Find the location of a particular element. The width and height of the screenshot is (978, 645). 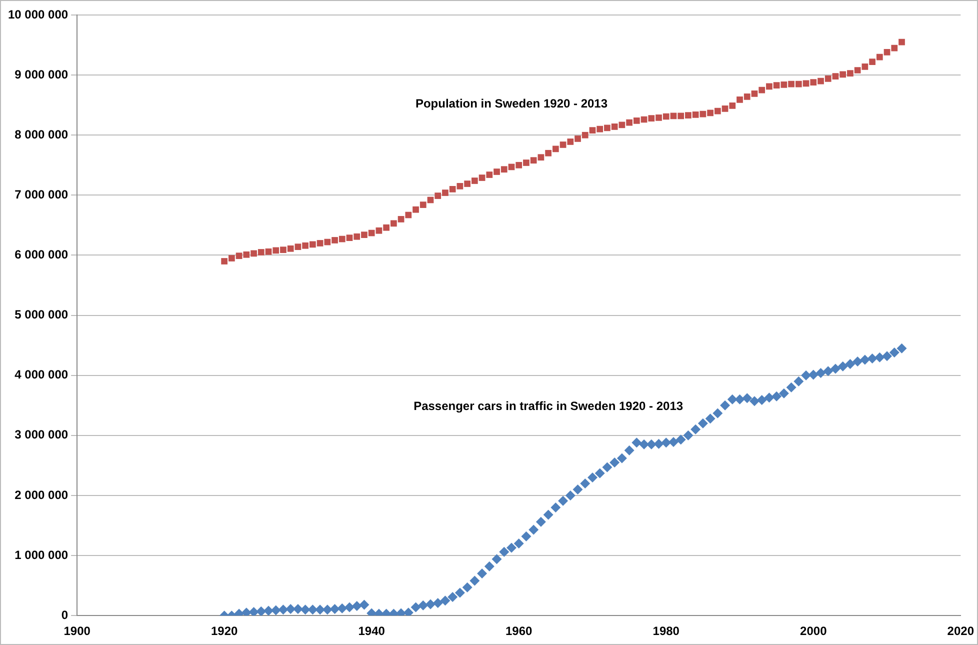

x-tick-label: 2020 is located at coordinates (960, 631).